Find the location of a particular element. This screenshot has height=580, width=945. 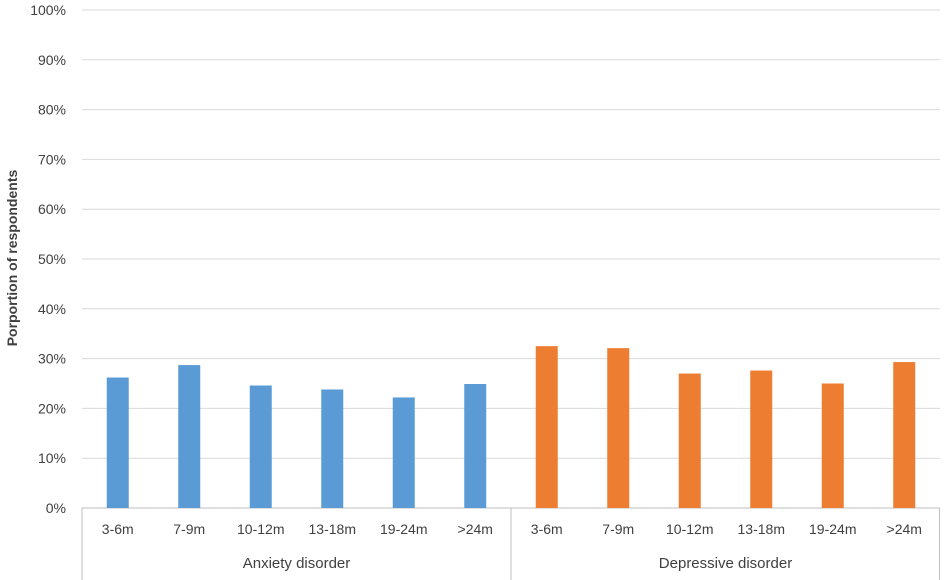

y-axis-title: Porportion of respondents is located at coordinates (12, 258).